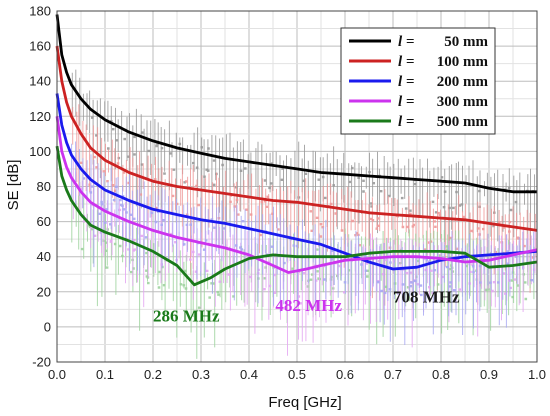 The height and width of the screenshot is (416, 550). I want to click on y-tick-label: 20, so click(44, 291).